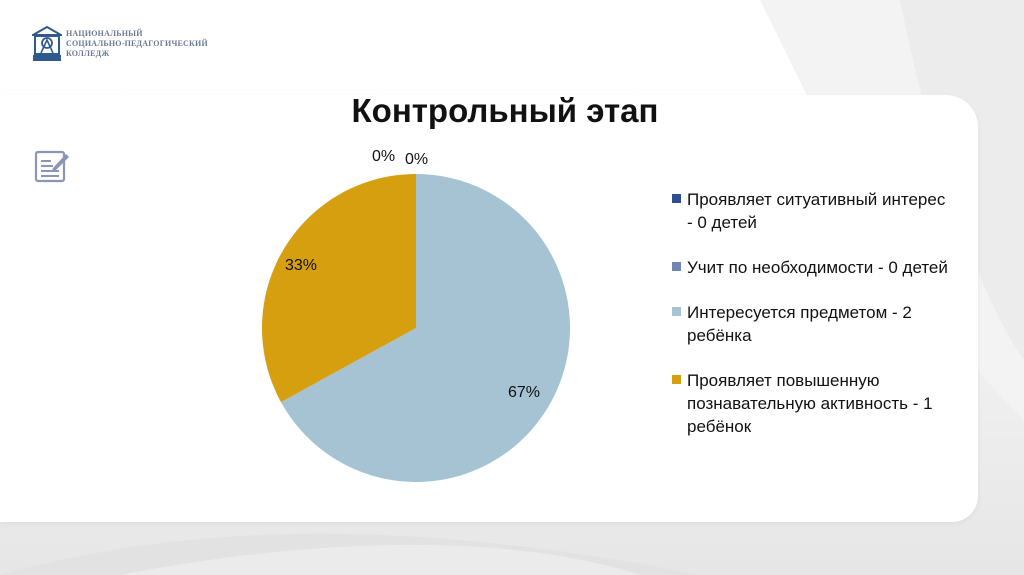 The height and width of the screenshot is (575, 1024). Describe the element at coordinates (301, 265) in the screenshot. I see `data-label-high-activity: 33%` at that location.